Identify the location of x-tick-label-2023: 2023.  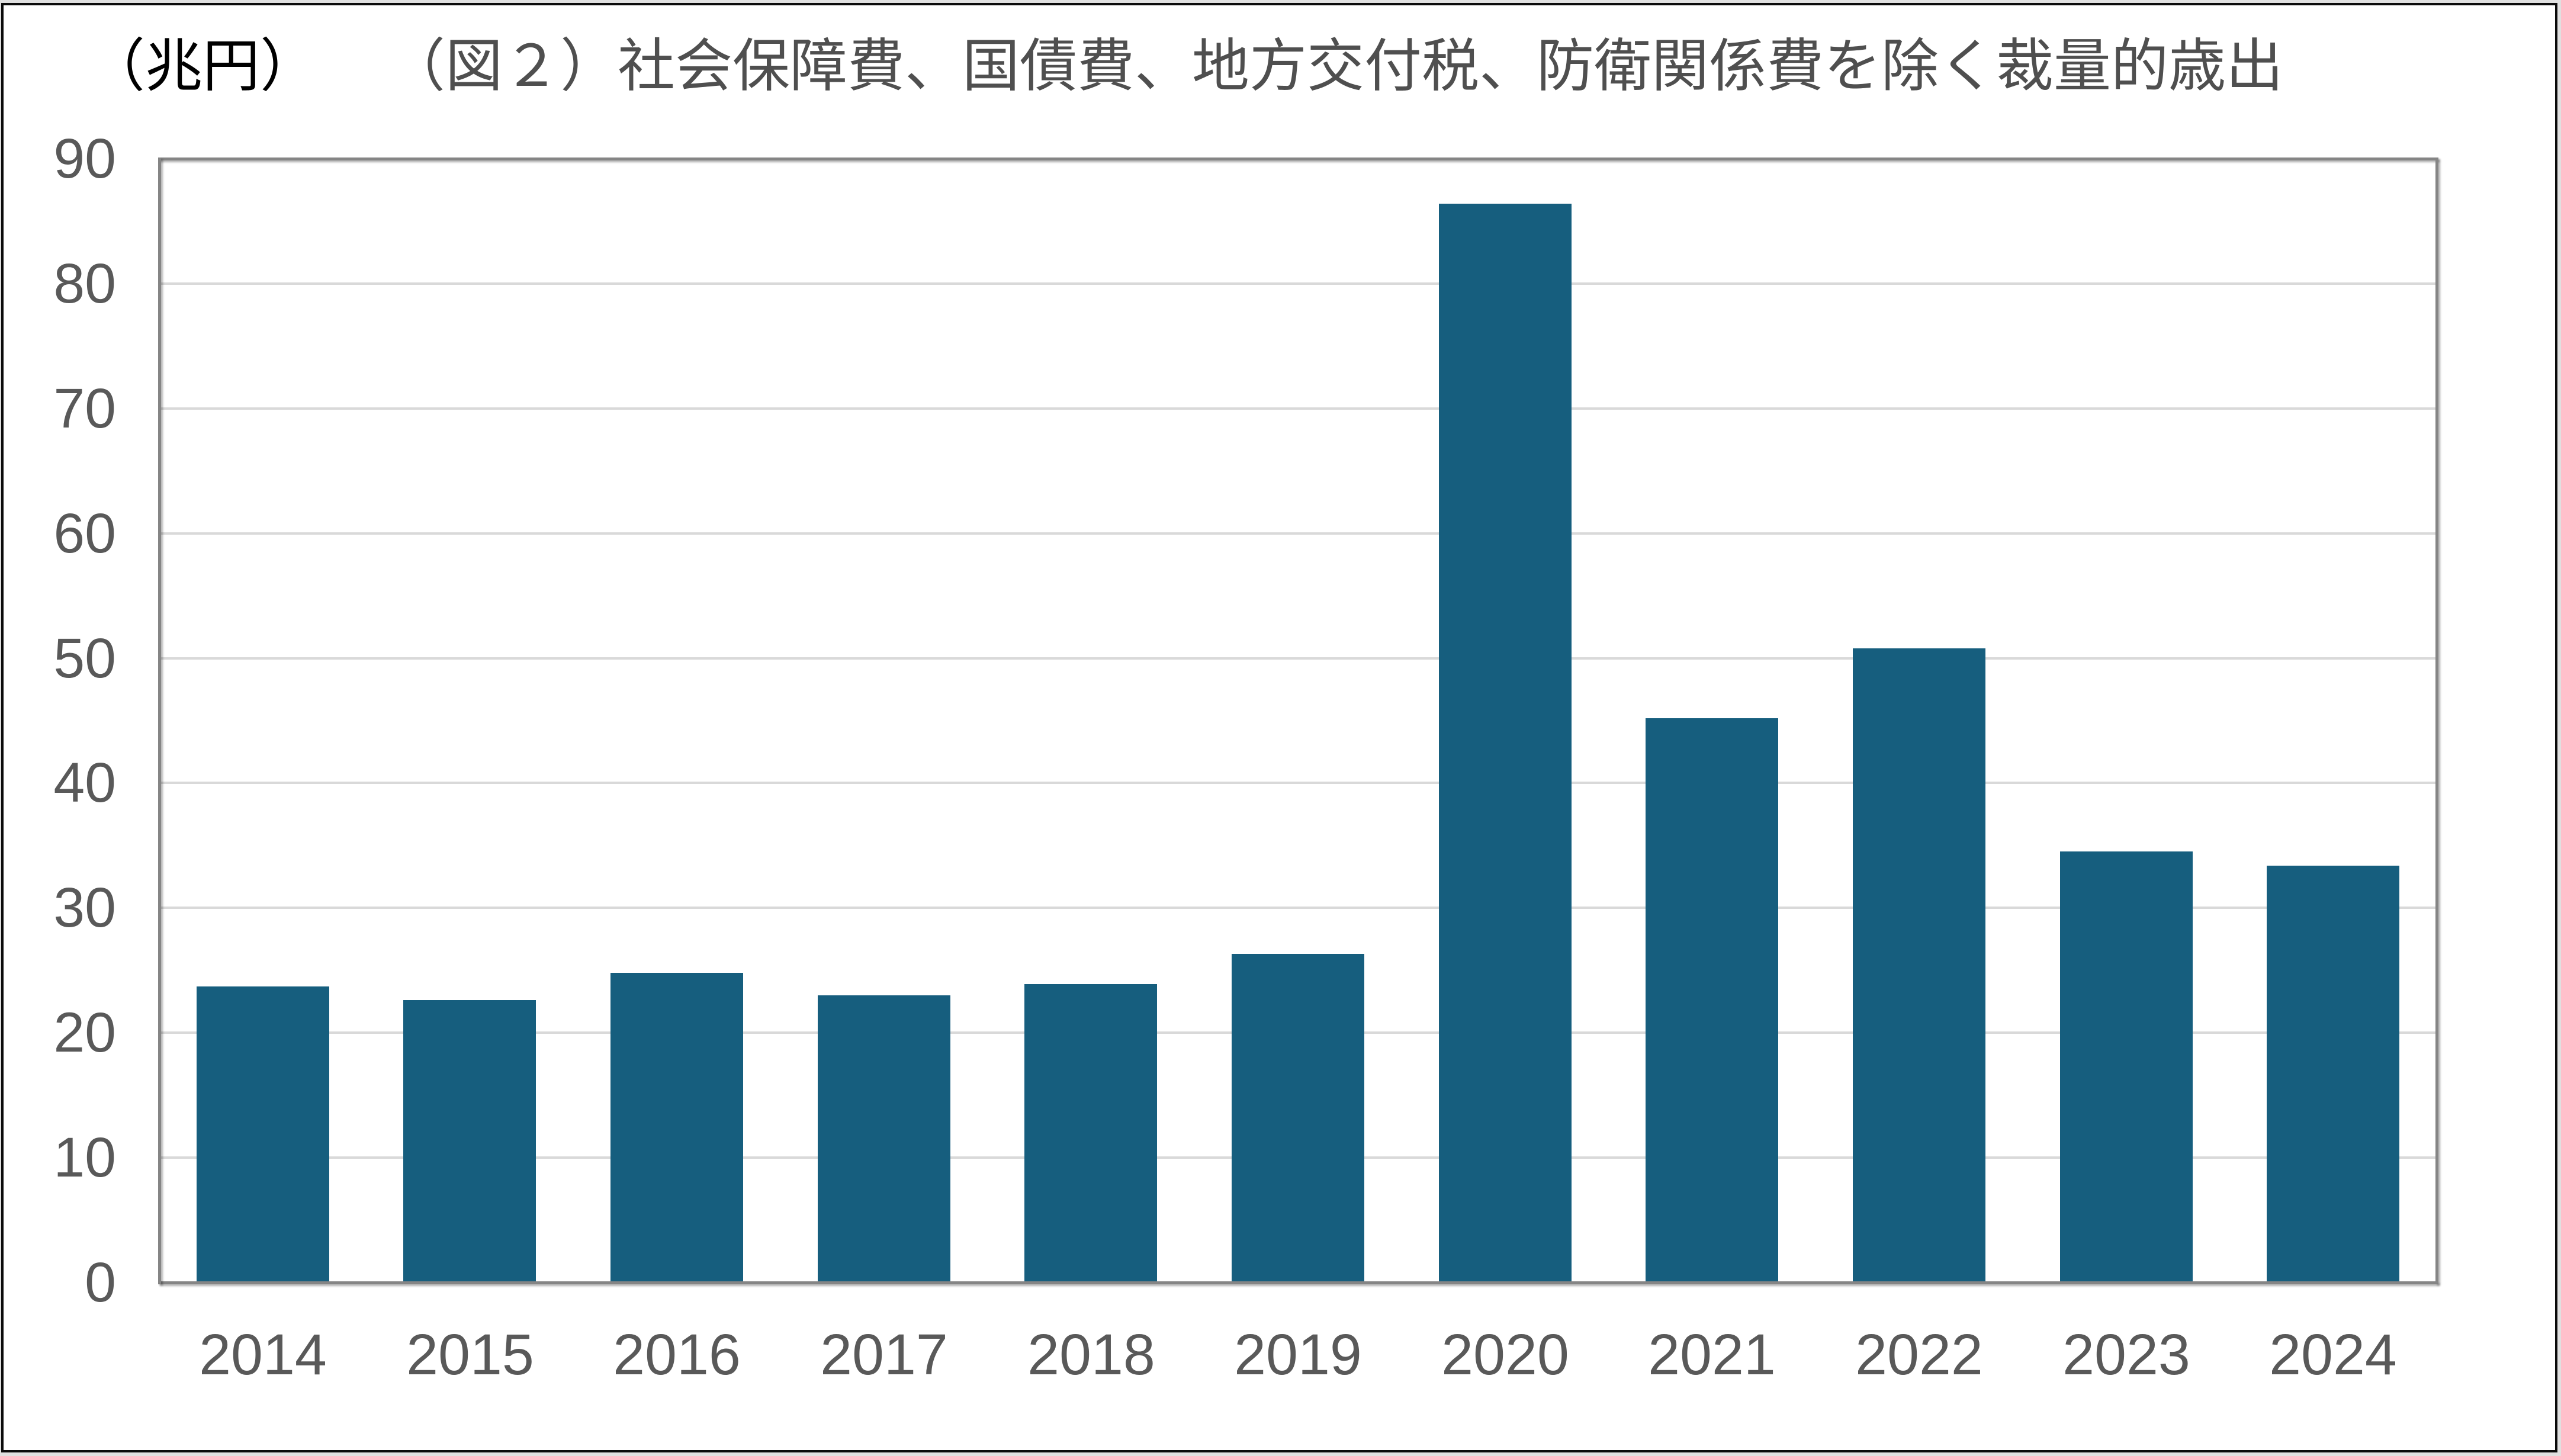
(2126, 1355).